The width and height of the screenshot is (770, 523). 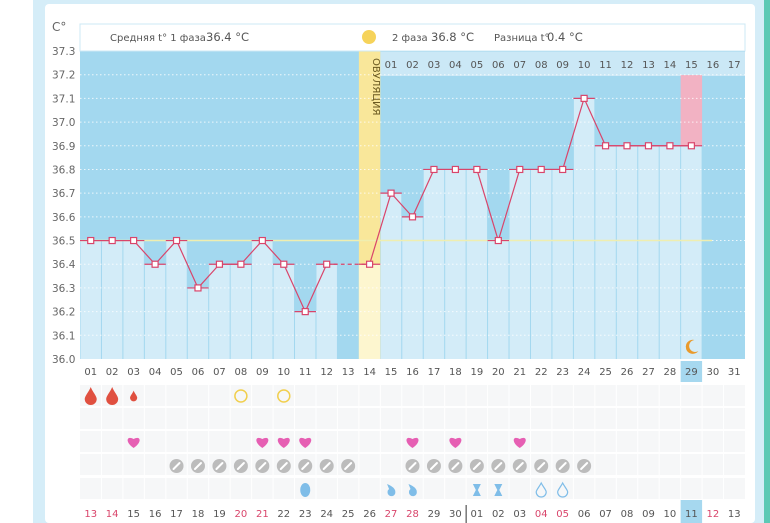 What do you see at coordinates (241, 514) in the screenshot?
I see `calendar-date: 20` at bounding box center [241, 514].